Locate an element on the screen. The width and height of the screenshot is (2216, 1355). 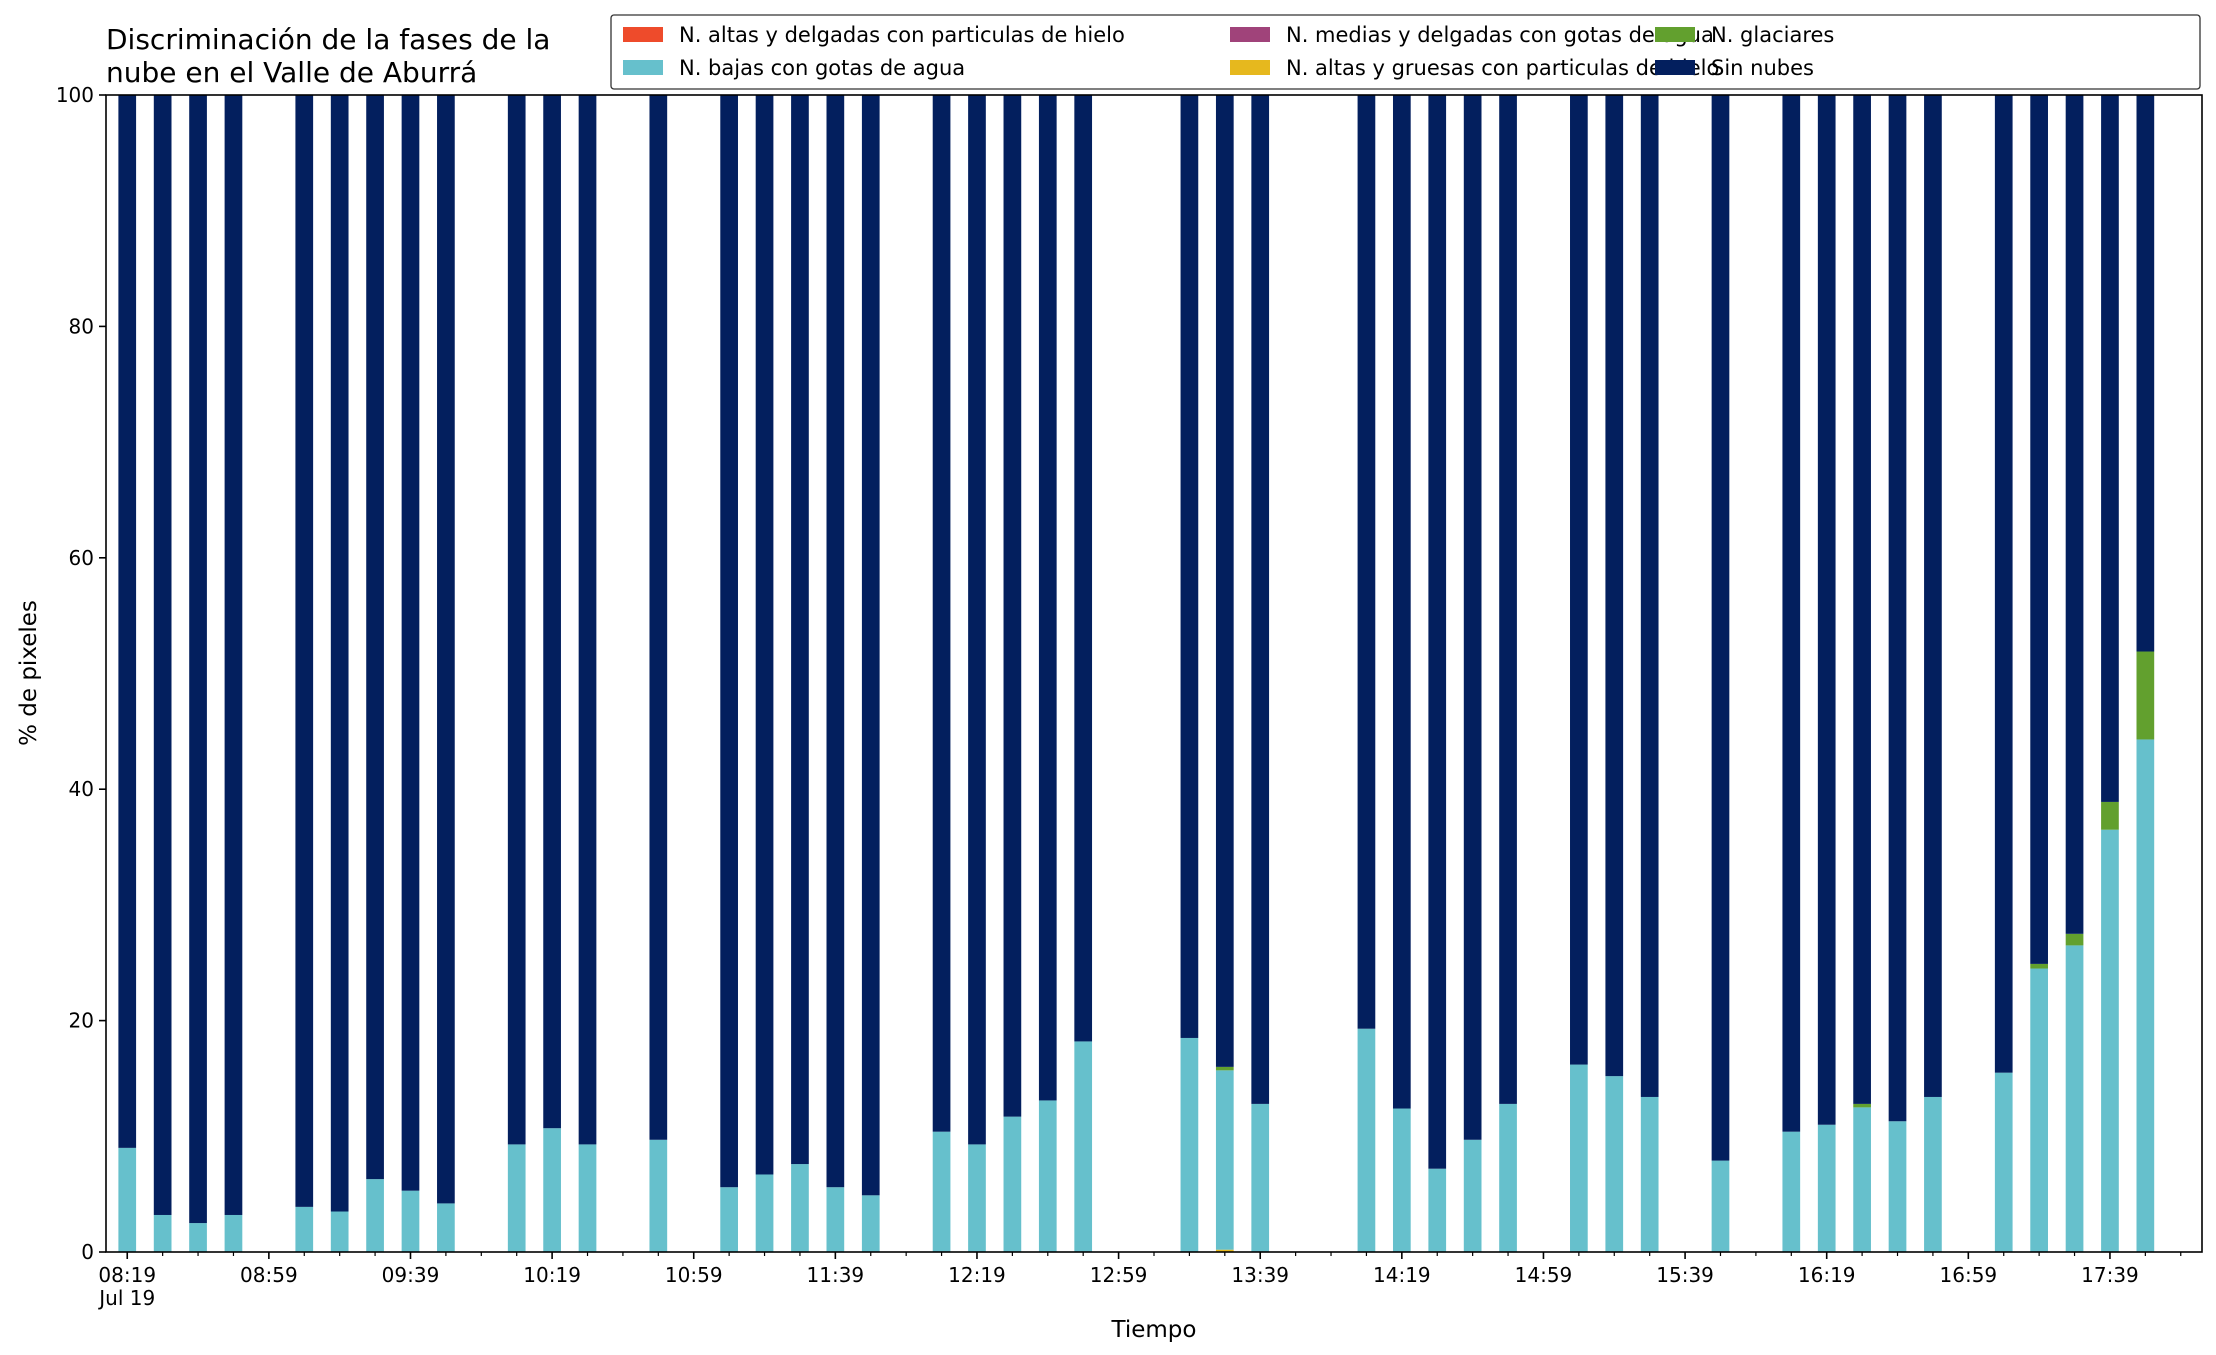
legend-box is located at coordinates (1405, 52).